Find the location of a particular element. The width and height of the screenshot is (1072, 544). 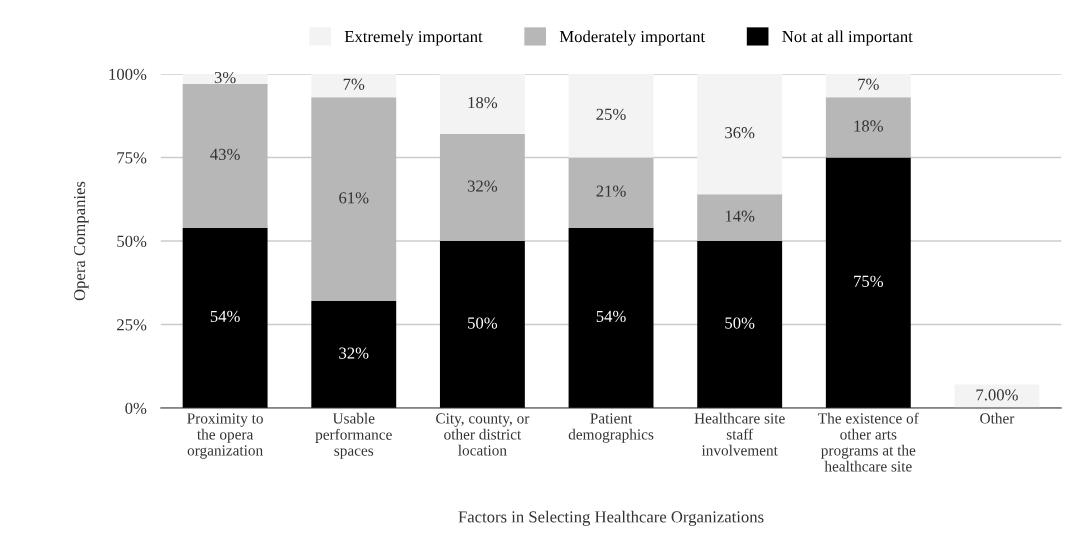

x-tick-label: Usable performance spaces is located at coordinates (353, 435).